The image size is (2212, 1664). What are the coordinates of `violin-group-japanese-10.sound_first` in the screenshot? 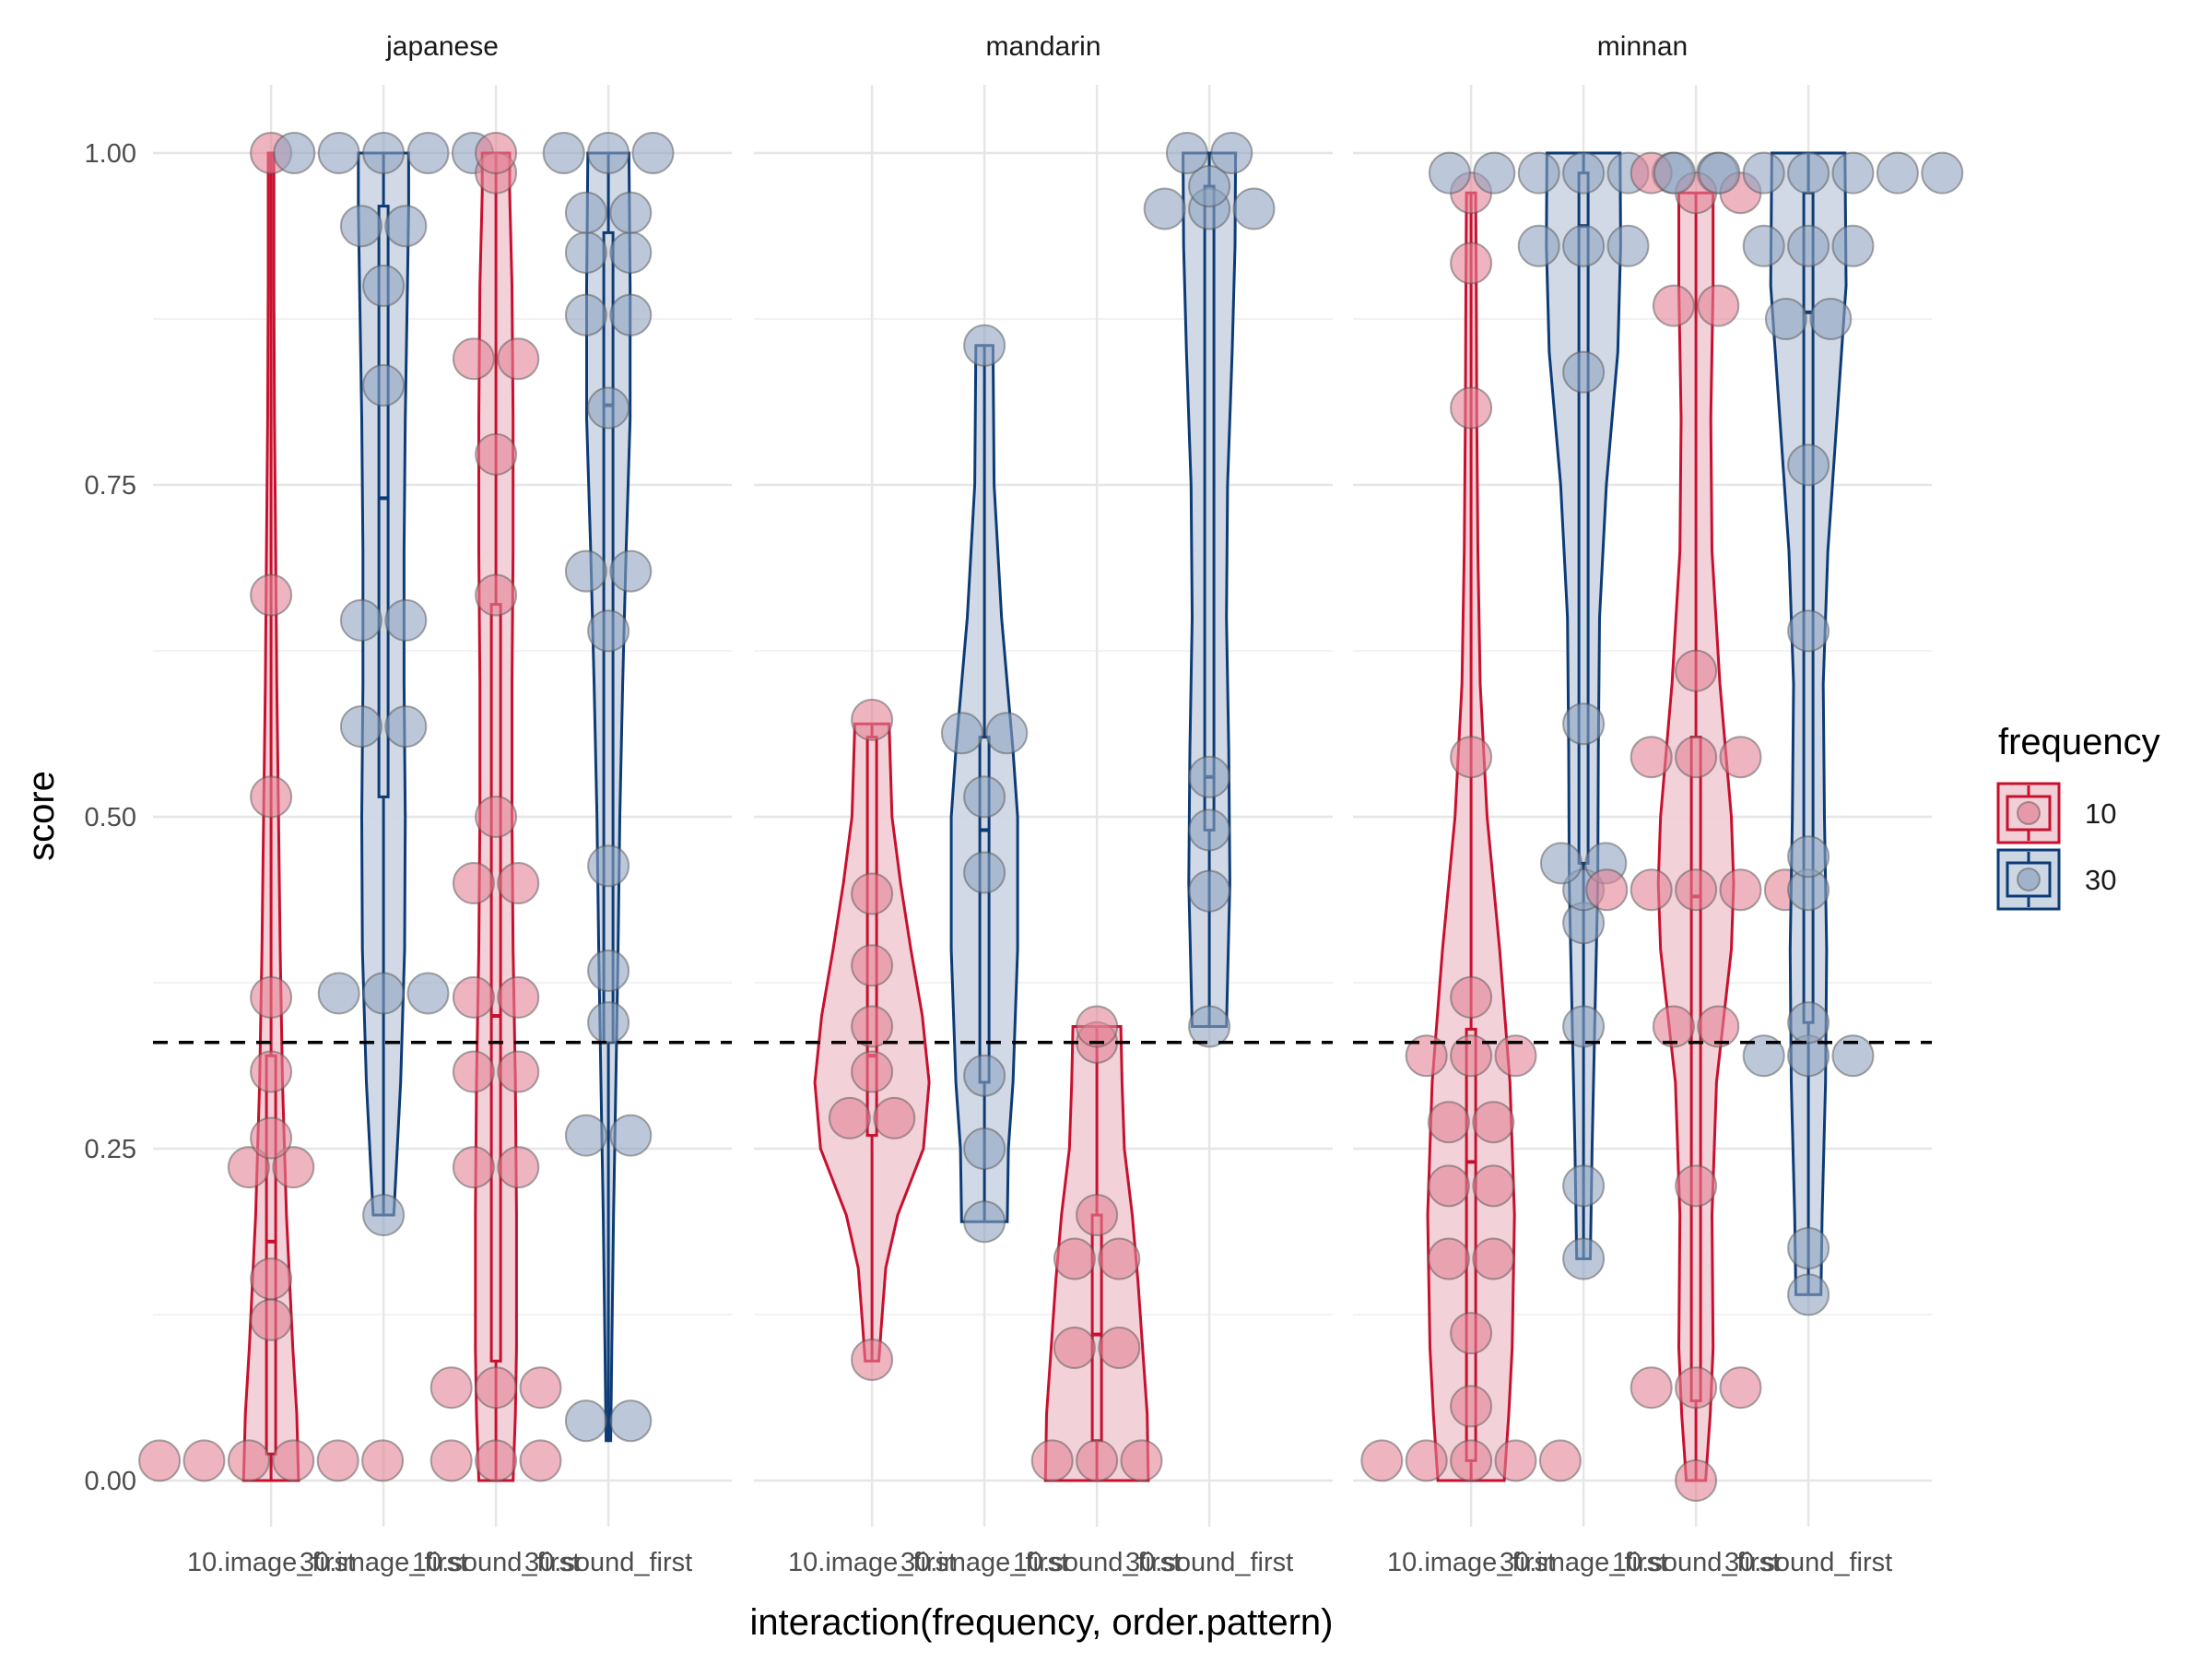 It's located at (495, 807).